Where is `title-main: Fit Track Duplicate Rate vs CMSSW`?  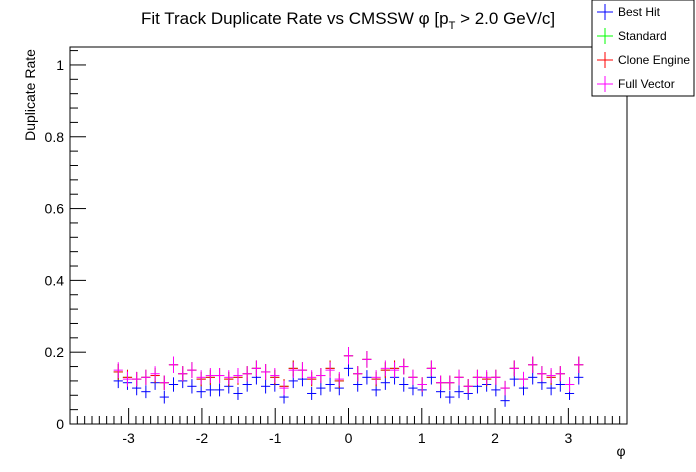 title-main: Fit Track Duplicate Rate vs CMSSW is located at coordinates (280, 18).